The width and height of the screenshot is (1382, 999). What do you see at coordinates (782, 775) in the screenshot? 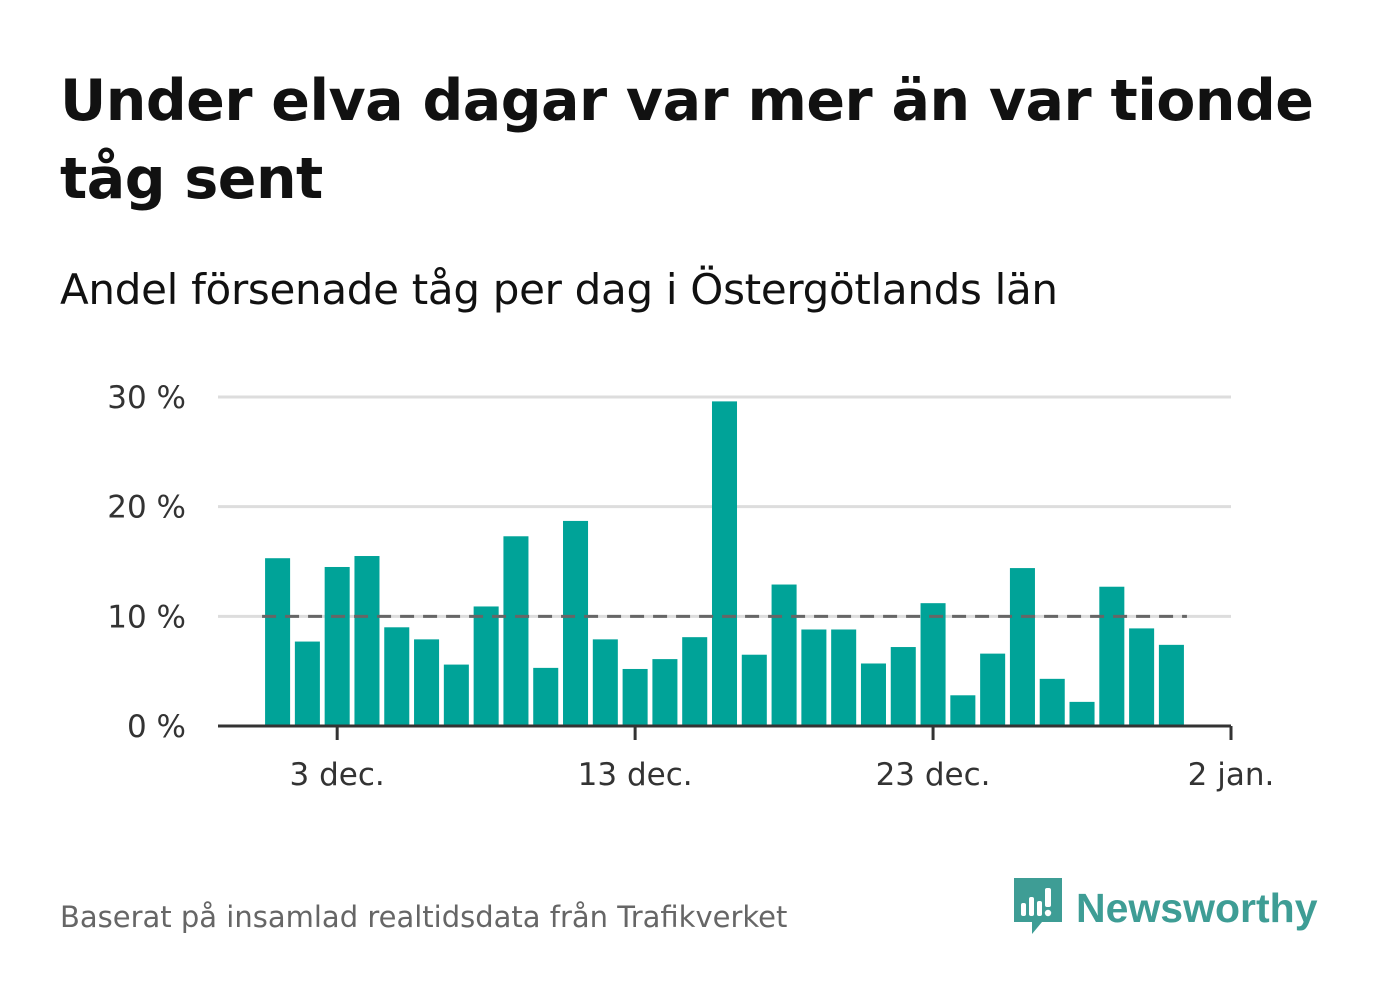
I see `x-tick-labels: 3 dec. 13 dec. 23 dec. 2 jan.` at bounding box center [782, 775].